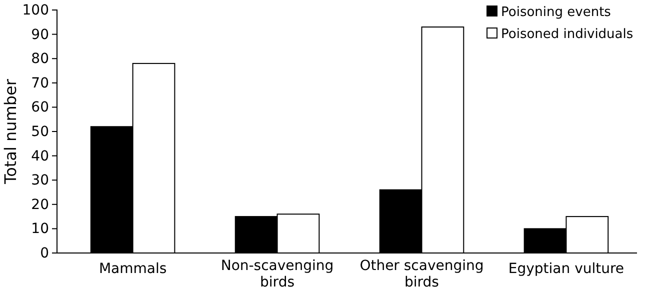 Image resolution: width=647 pixels, height=300 pixels. I want to click on y-tick-label: 80, so click(40, 59).